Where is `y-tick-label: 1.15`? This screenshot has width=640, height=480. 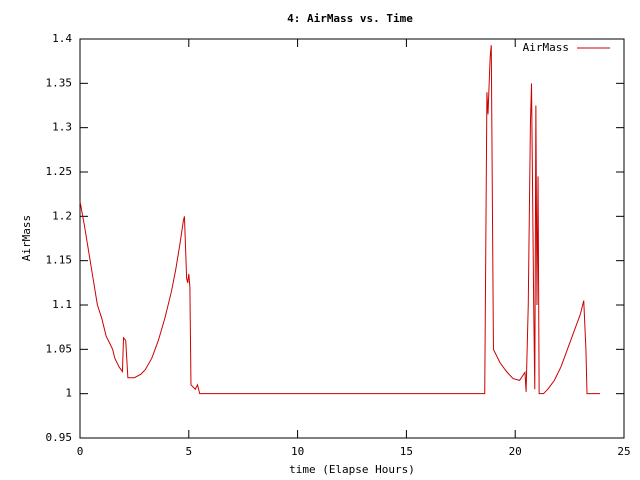 y-tick-label: 1.15 is located at coordinates (59, 260).